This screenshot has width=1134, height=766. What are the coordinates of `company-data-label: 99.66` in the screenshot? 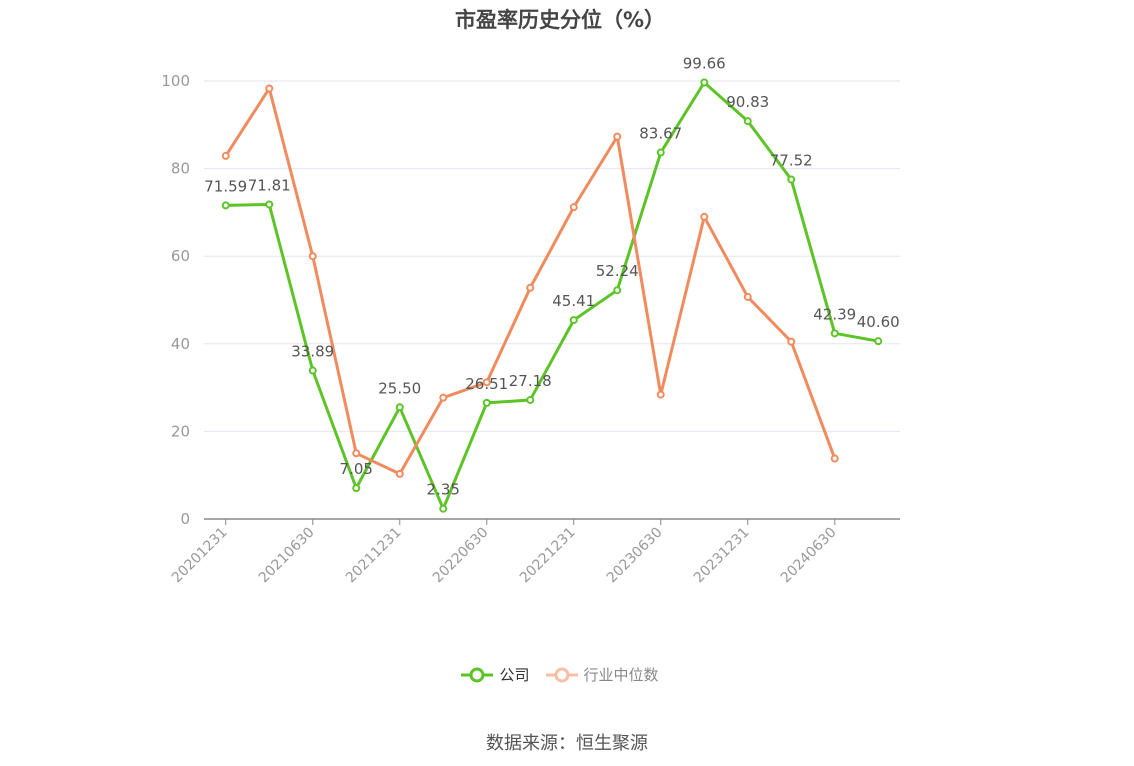 It's located at (704, 63).